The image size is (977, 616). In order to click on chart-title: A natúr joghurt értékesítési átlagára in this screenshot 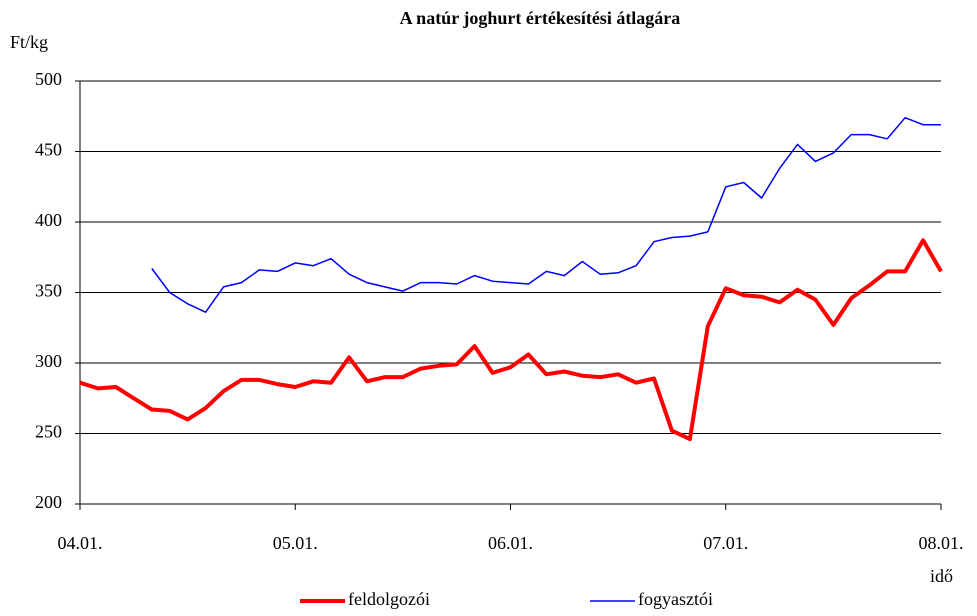, I will do `click(540, 18)`.